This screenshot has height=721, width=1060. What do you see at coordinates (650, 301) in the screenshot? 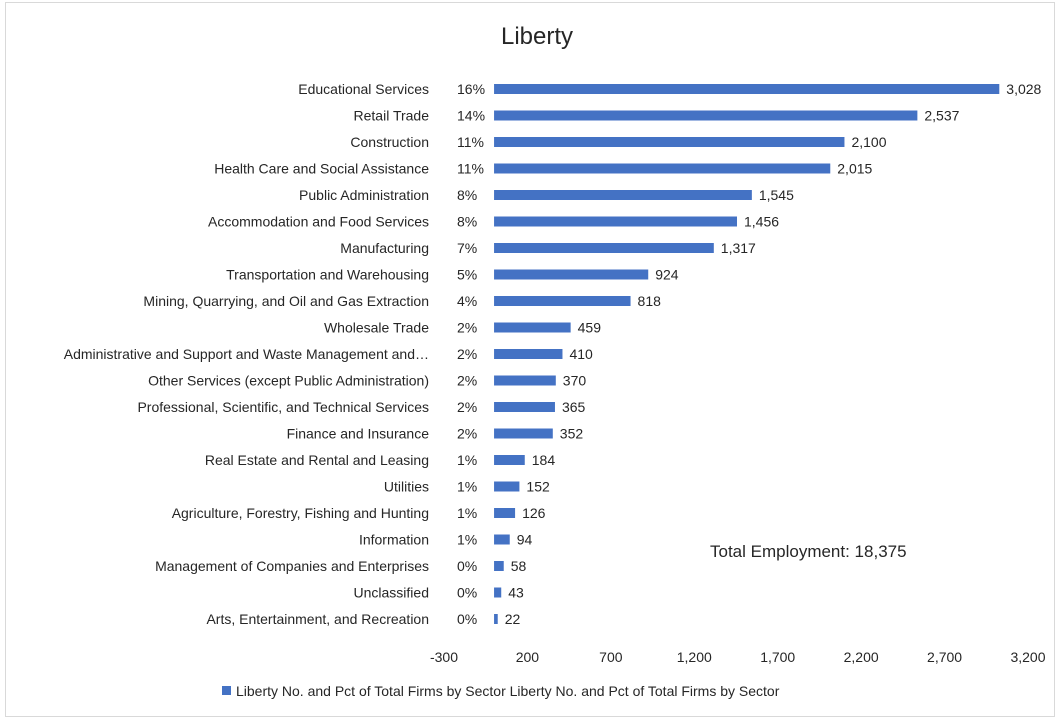
I see `value-label: 818` at bounding box center [650, 301].